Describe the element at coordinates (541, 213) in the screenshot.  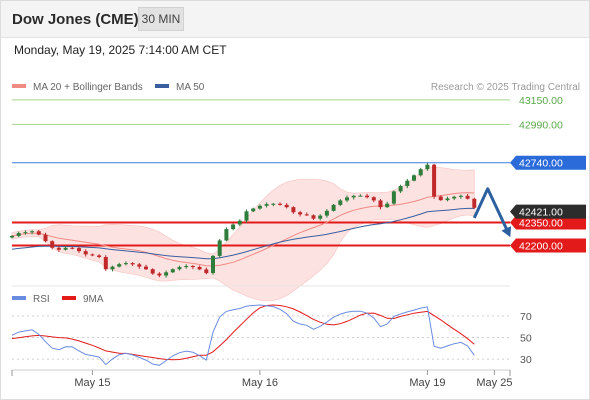
I see `current-price-text: 42421.00` at that location.